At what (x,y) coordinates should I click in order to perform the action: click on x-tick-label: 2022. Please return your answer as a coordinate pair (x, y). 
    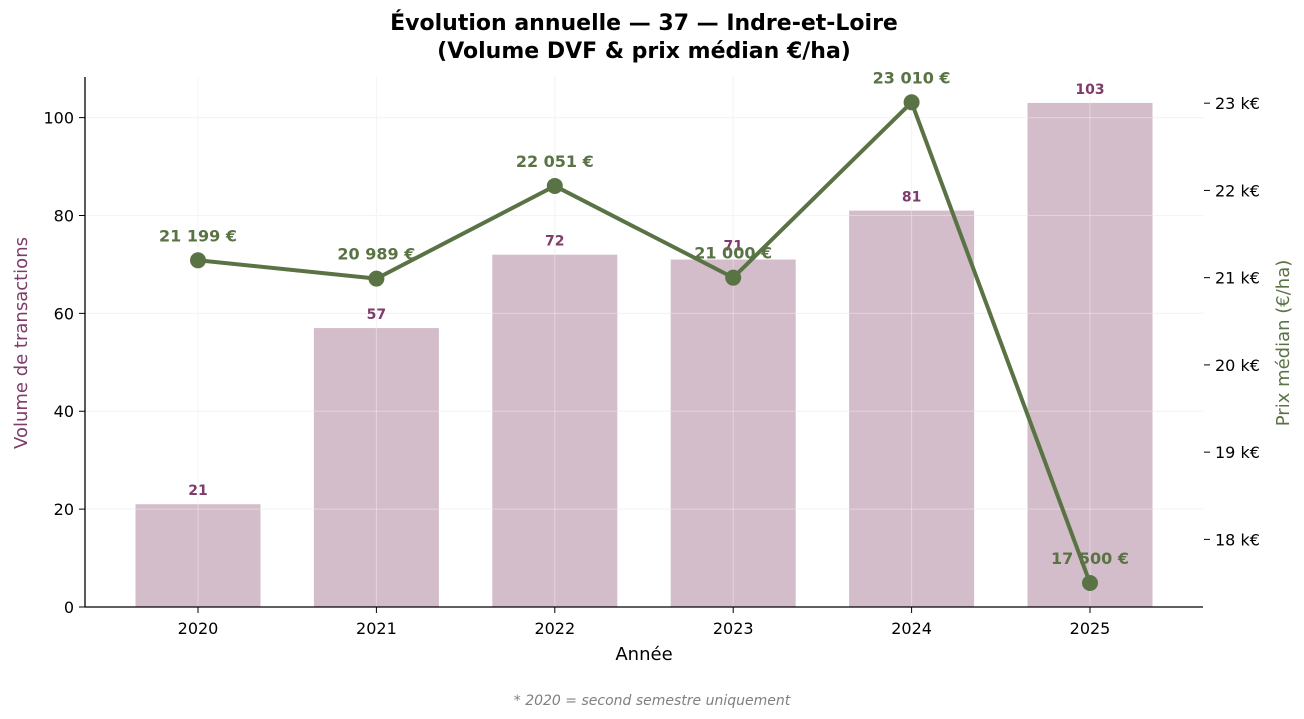
    Looking at the image, I should click on (554, 628).